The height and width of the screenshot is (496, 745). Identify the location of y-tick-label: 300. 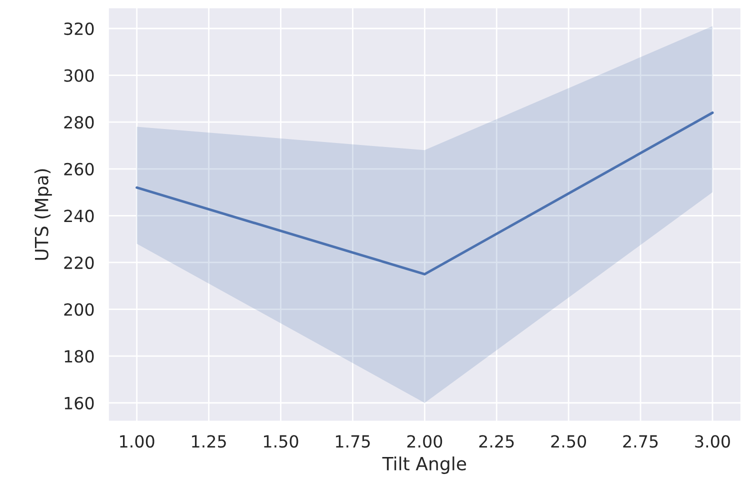
(79, 75).